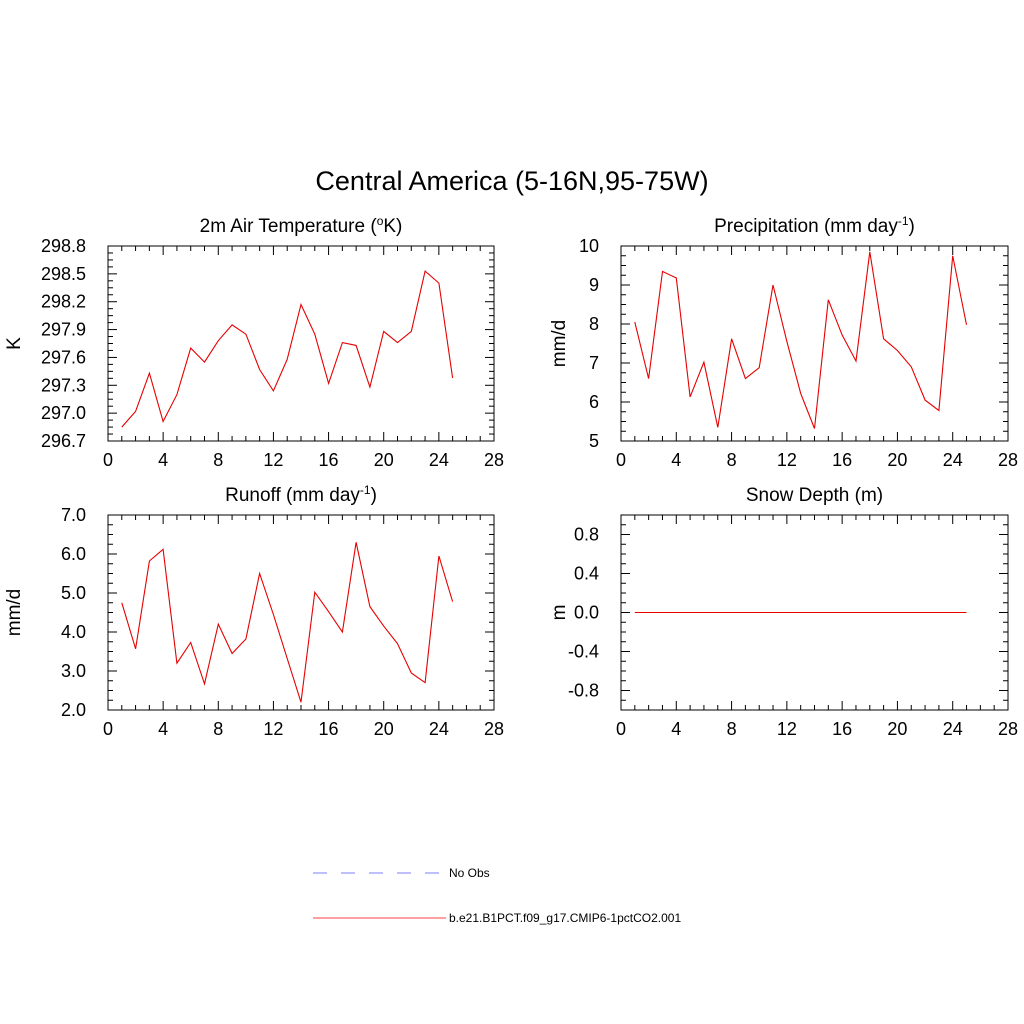 The image size is (1024, 1024). What do you see at coordinates (63, 302) in the screenshot?
I see `y-tick-label: 298.2` at bounding box center [63, 302].